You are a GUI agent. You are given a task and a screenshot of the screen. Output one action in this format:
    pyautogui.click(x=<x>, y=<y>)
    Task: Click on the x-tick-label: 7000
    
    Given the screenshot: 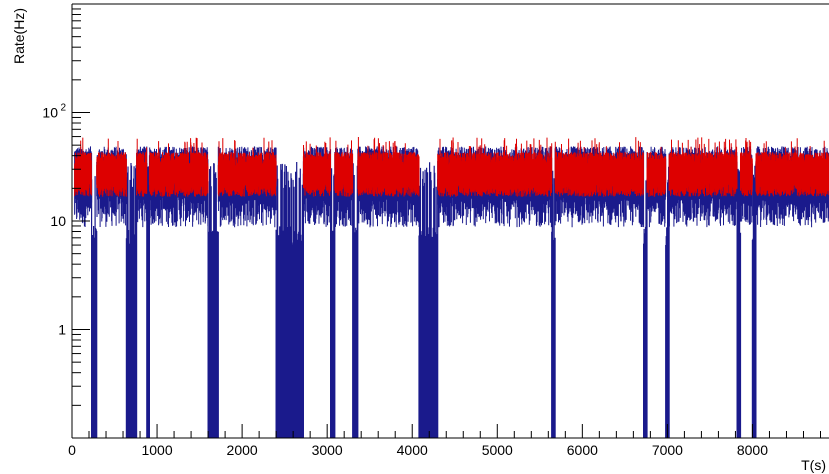 What is the action you would take?
    pyautogui.click(x=667, y=450)
    